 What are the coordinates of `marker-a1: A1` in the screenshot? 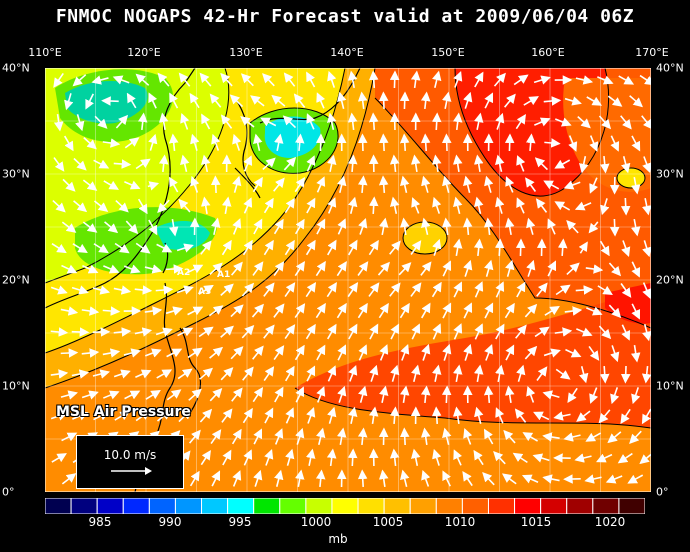 It's located at (224, 275).